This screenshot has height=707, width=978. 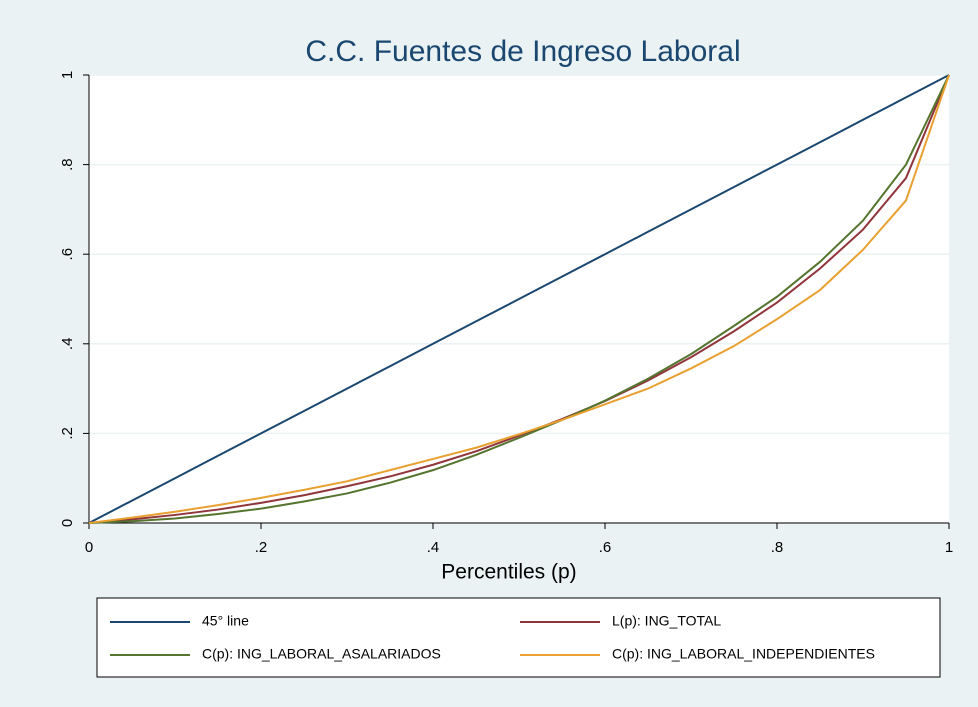 I want to click on x-tick-label: 1, so click(x=949, y=547).